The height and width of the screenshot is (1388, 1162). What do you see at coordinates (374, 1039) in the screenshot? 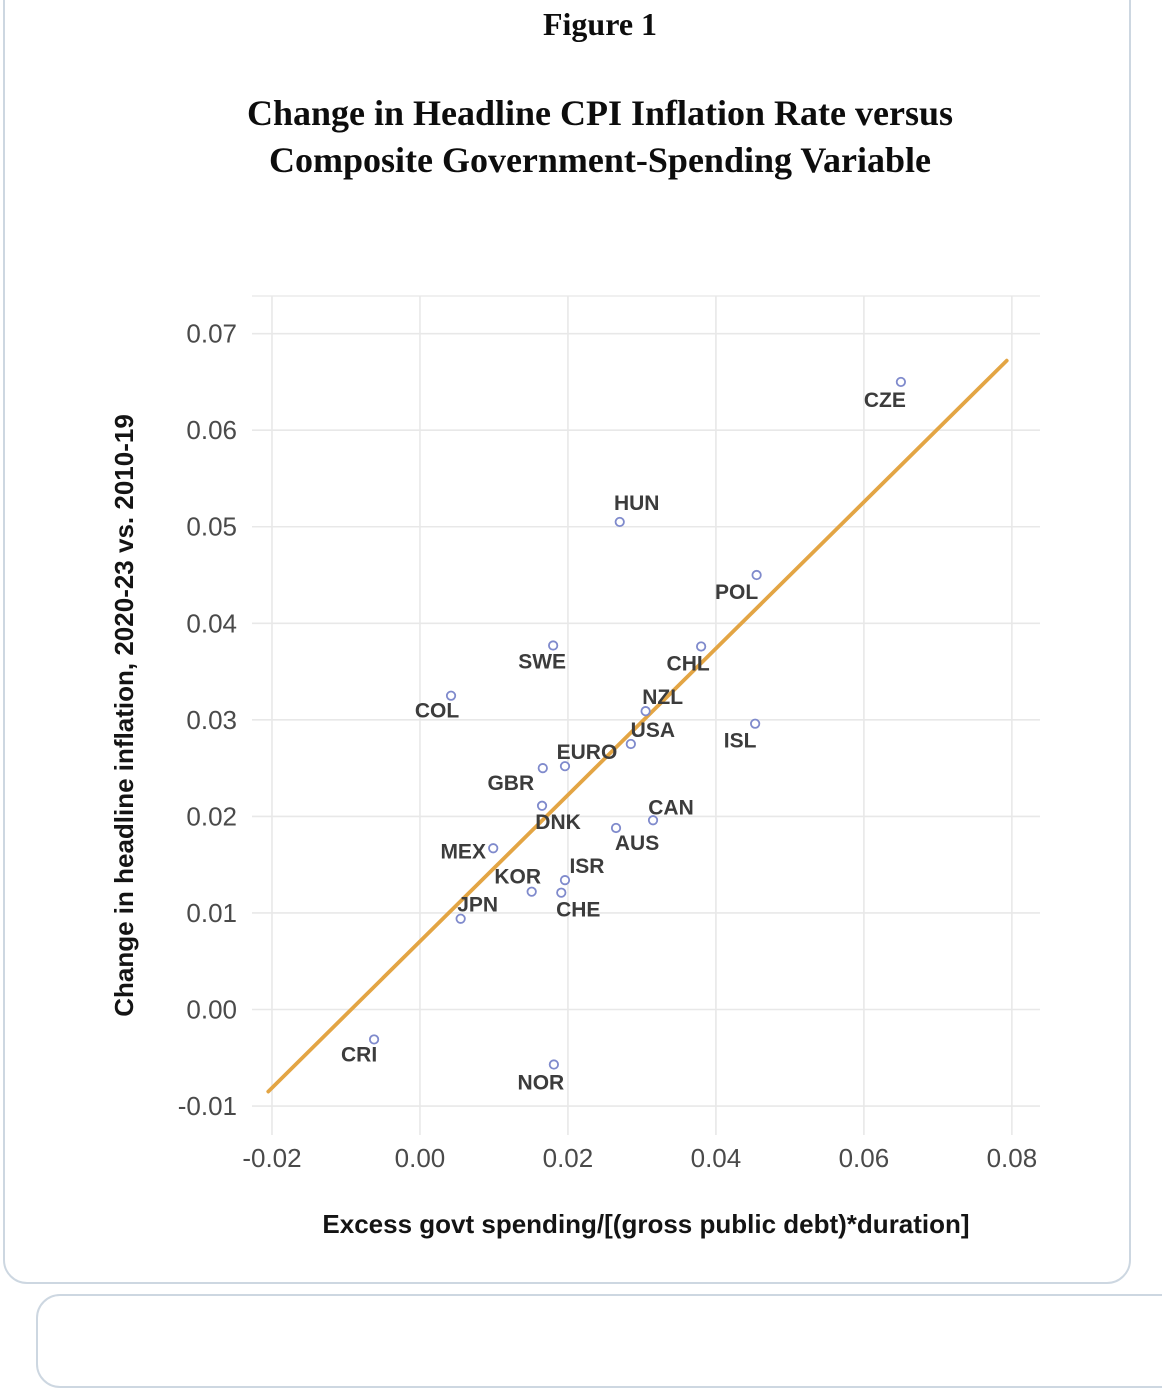
I see `data-point-CRI` at bounding box center [374, 1039].